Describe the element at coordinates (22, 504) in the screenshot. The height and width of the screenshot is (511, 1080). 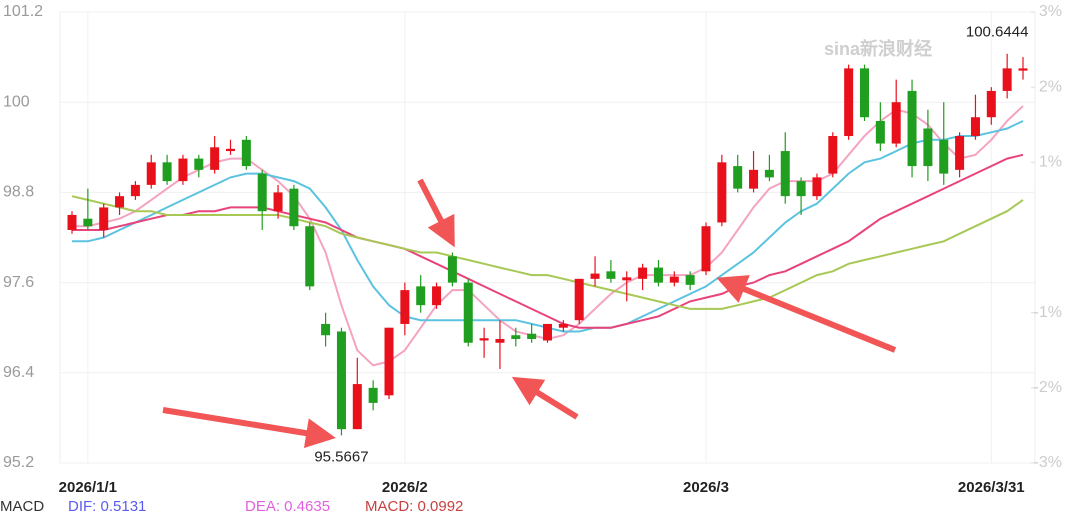
I see `macd-legend: MACD` at that location.